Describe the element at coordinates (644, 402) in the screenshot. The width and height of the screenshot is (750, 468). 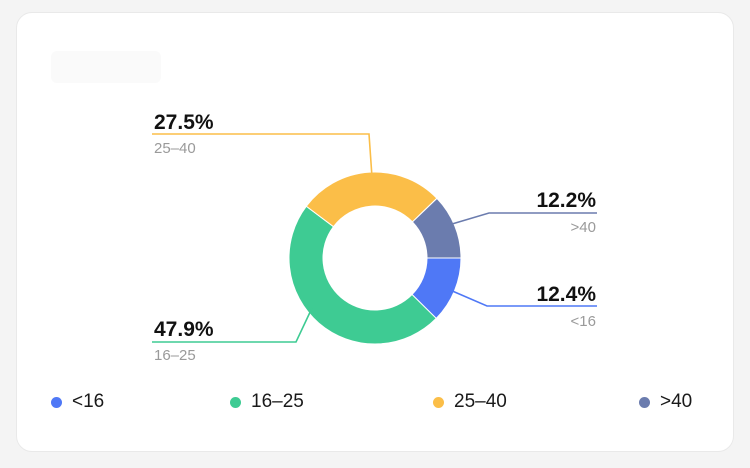
I see `legend-dot-over40` at that location.